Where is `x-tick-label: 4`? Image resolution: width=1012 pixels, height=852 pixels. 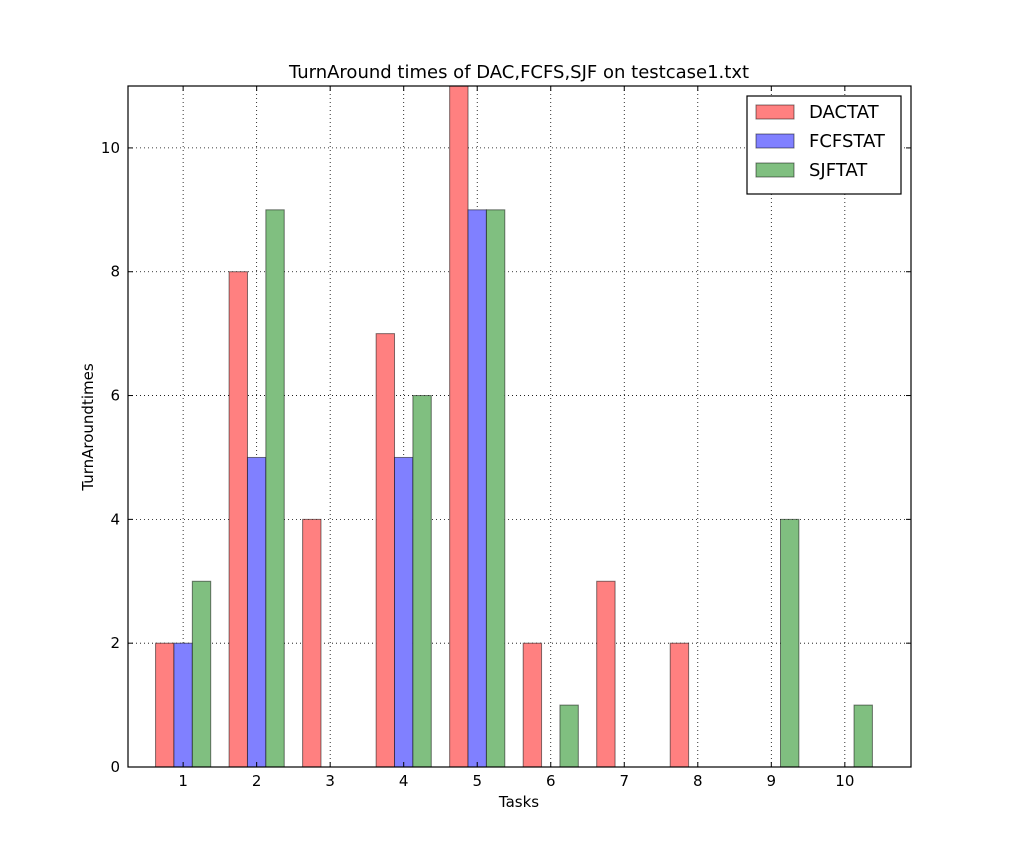 x-tick-label: 4 is located at coordinates (404, 781).